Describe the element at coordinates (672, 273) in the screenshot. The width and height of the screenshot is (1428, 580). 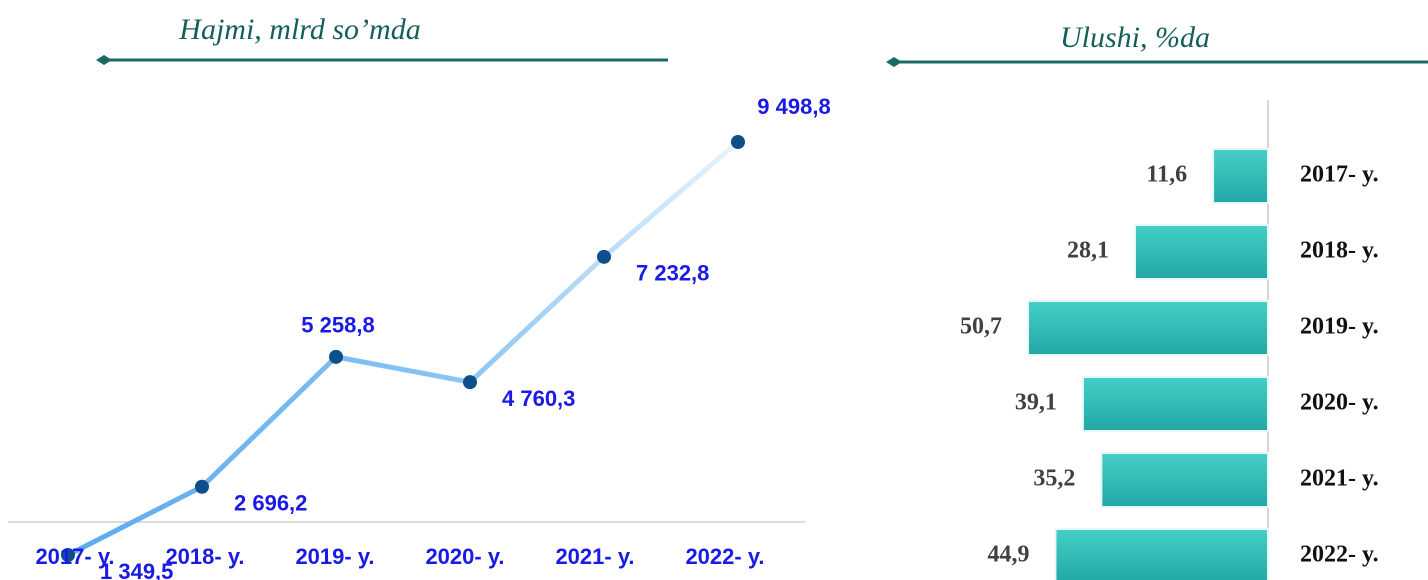
I see `data-label: 7 232,8` at that location.